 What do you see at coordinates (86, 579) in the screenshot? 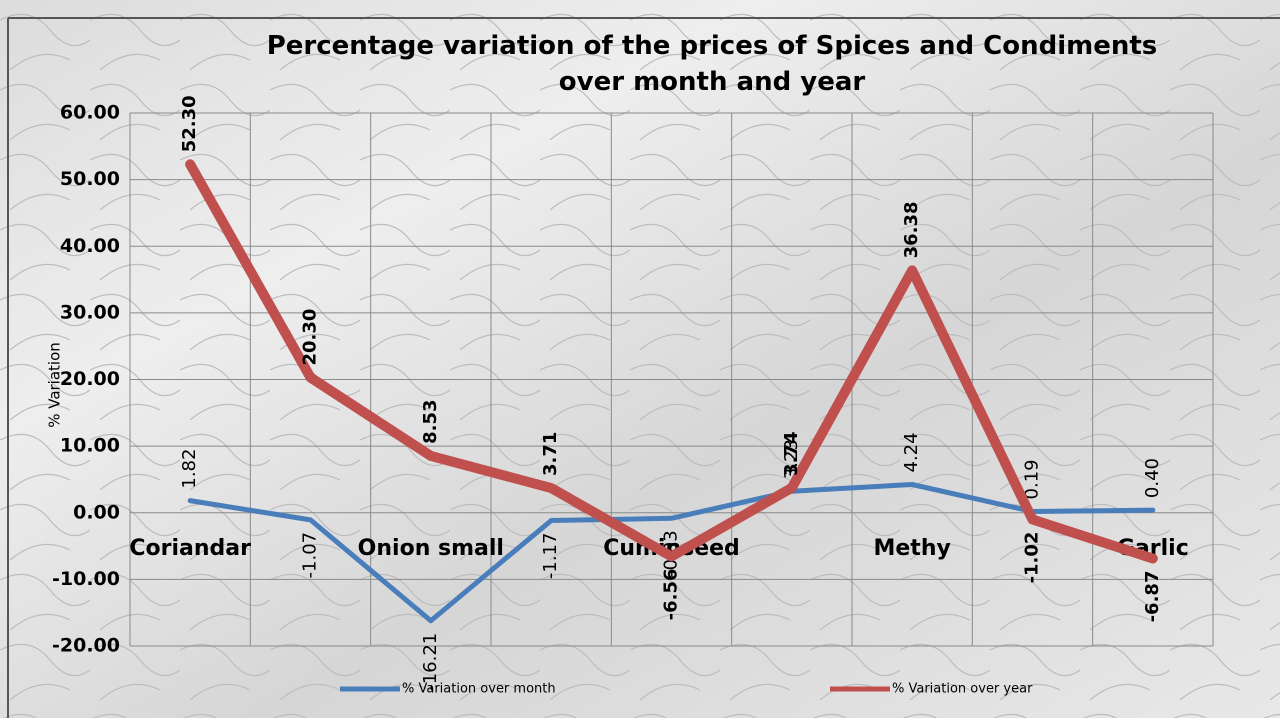
I see `y-tick-label: -10.00` at bounding box center [86, 579].